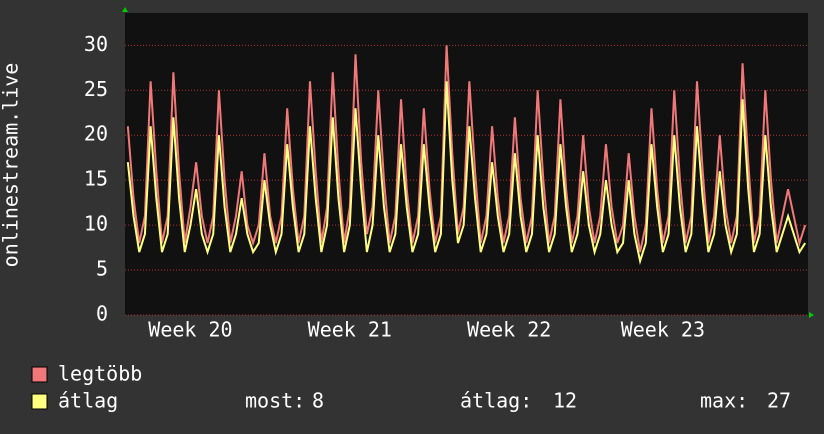 Image resolution: width=824 pixels, height=434 pixels. Describe the element at coordinates (88, 401) in the screenshot. I see `legend-label: átlag` at that location.